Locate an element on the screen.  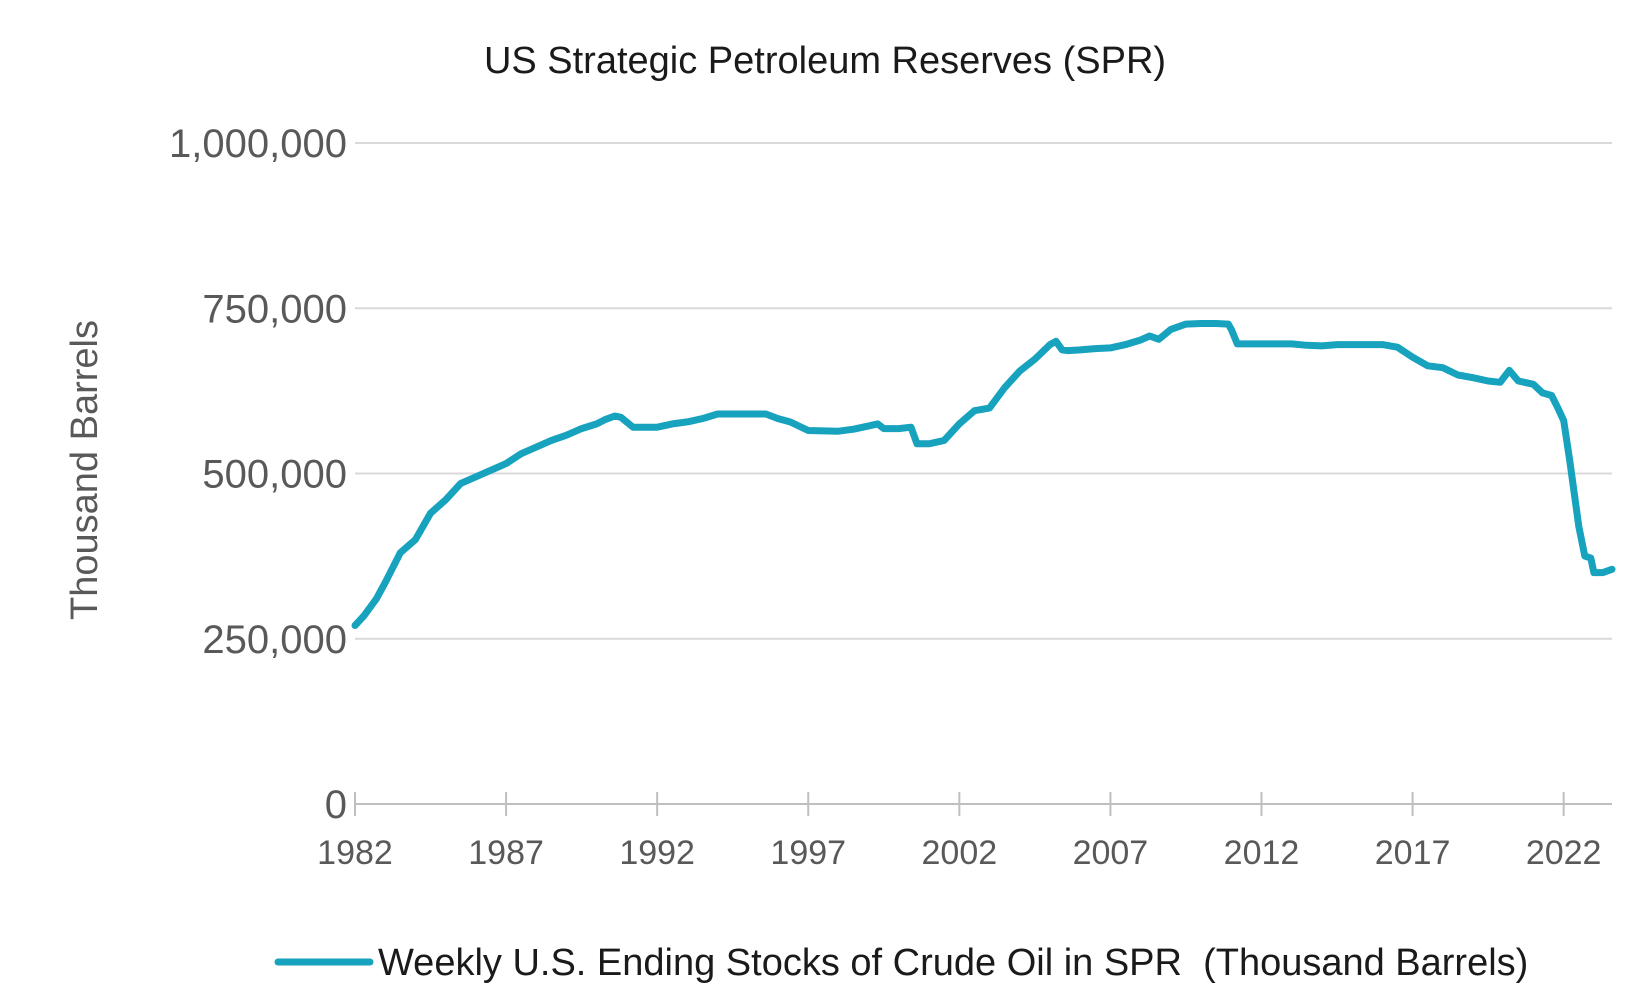
x-tick-label: 1982 is located at coordinates (355, 853).